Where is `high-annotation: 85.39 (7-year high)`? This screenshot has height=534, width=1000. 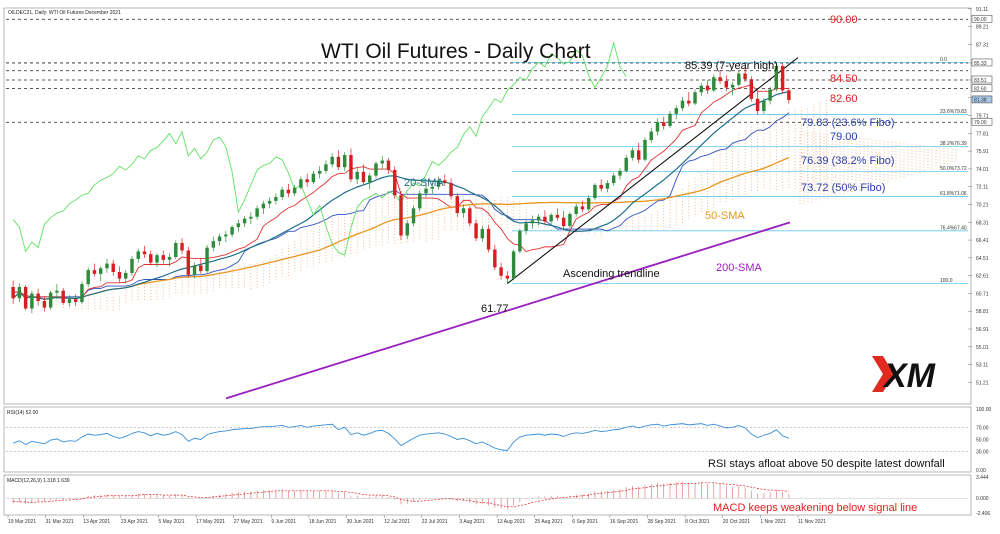 high-annotation: 85.39 (7-year high) is located at coordinates (731, 66).